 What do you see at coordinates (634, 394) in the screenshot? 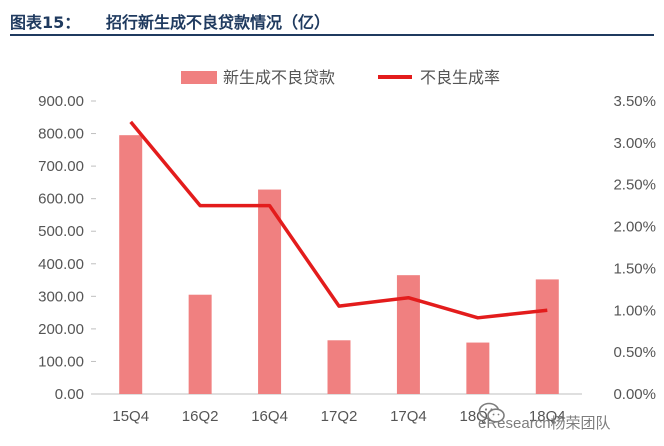
I see `right-tick-label: 0.00%` at bounding box center [634, 394].